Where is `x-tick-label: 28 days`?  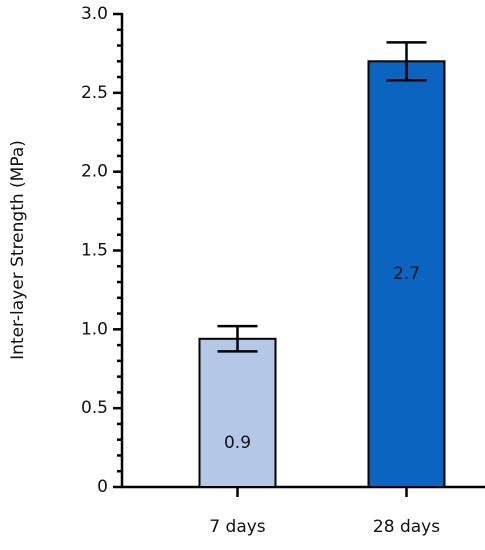
x-tick-label: 28 days is located at coordinates (406, 527).